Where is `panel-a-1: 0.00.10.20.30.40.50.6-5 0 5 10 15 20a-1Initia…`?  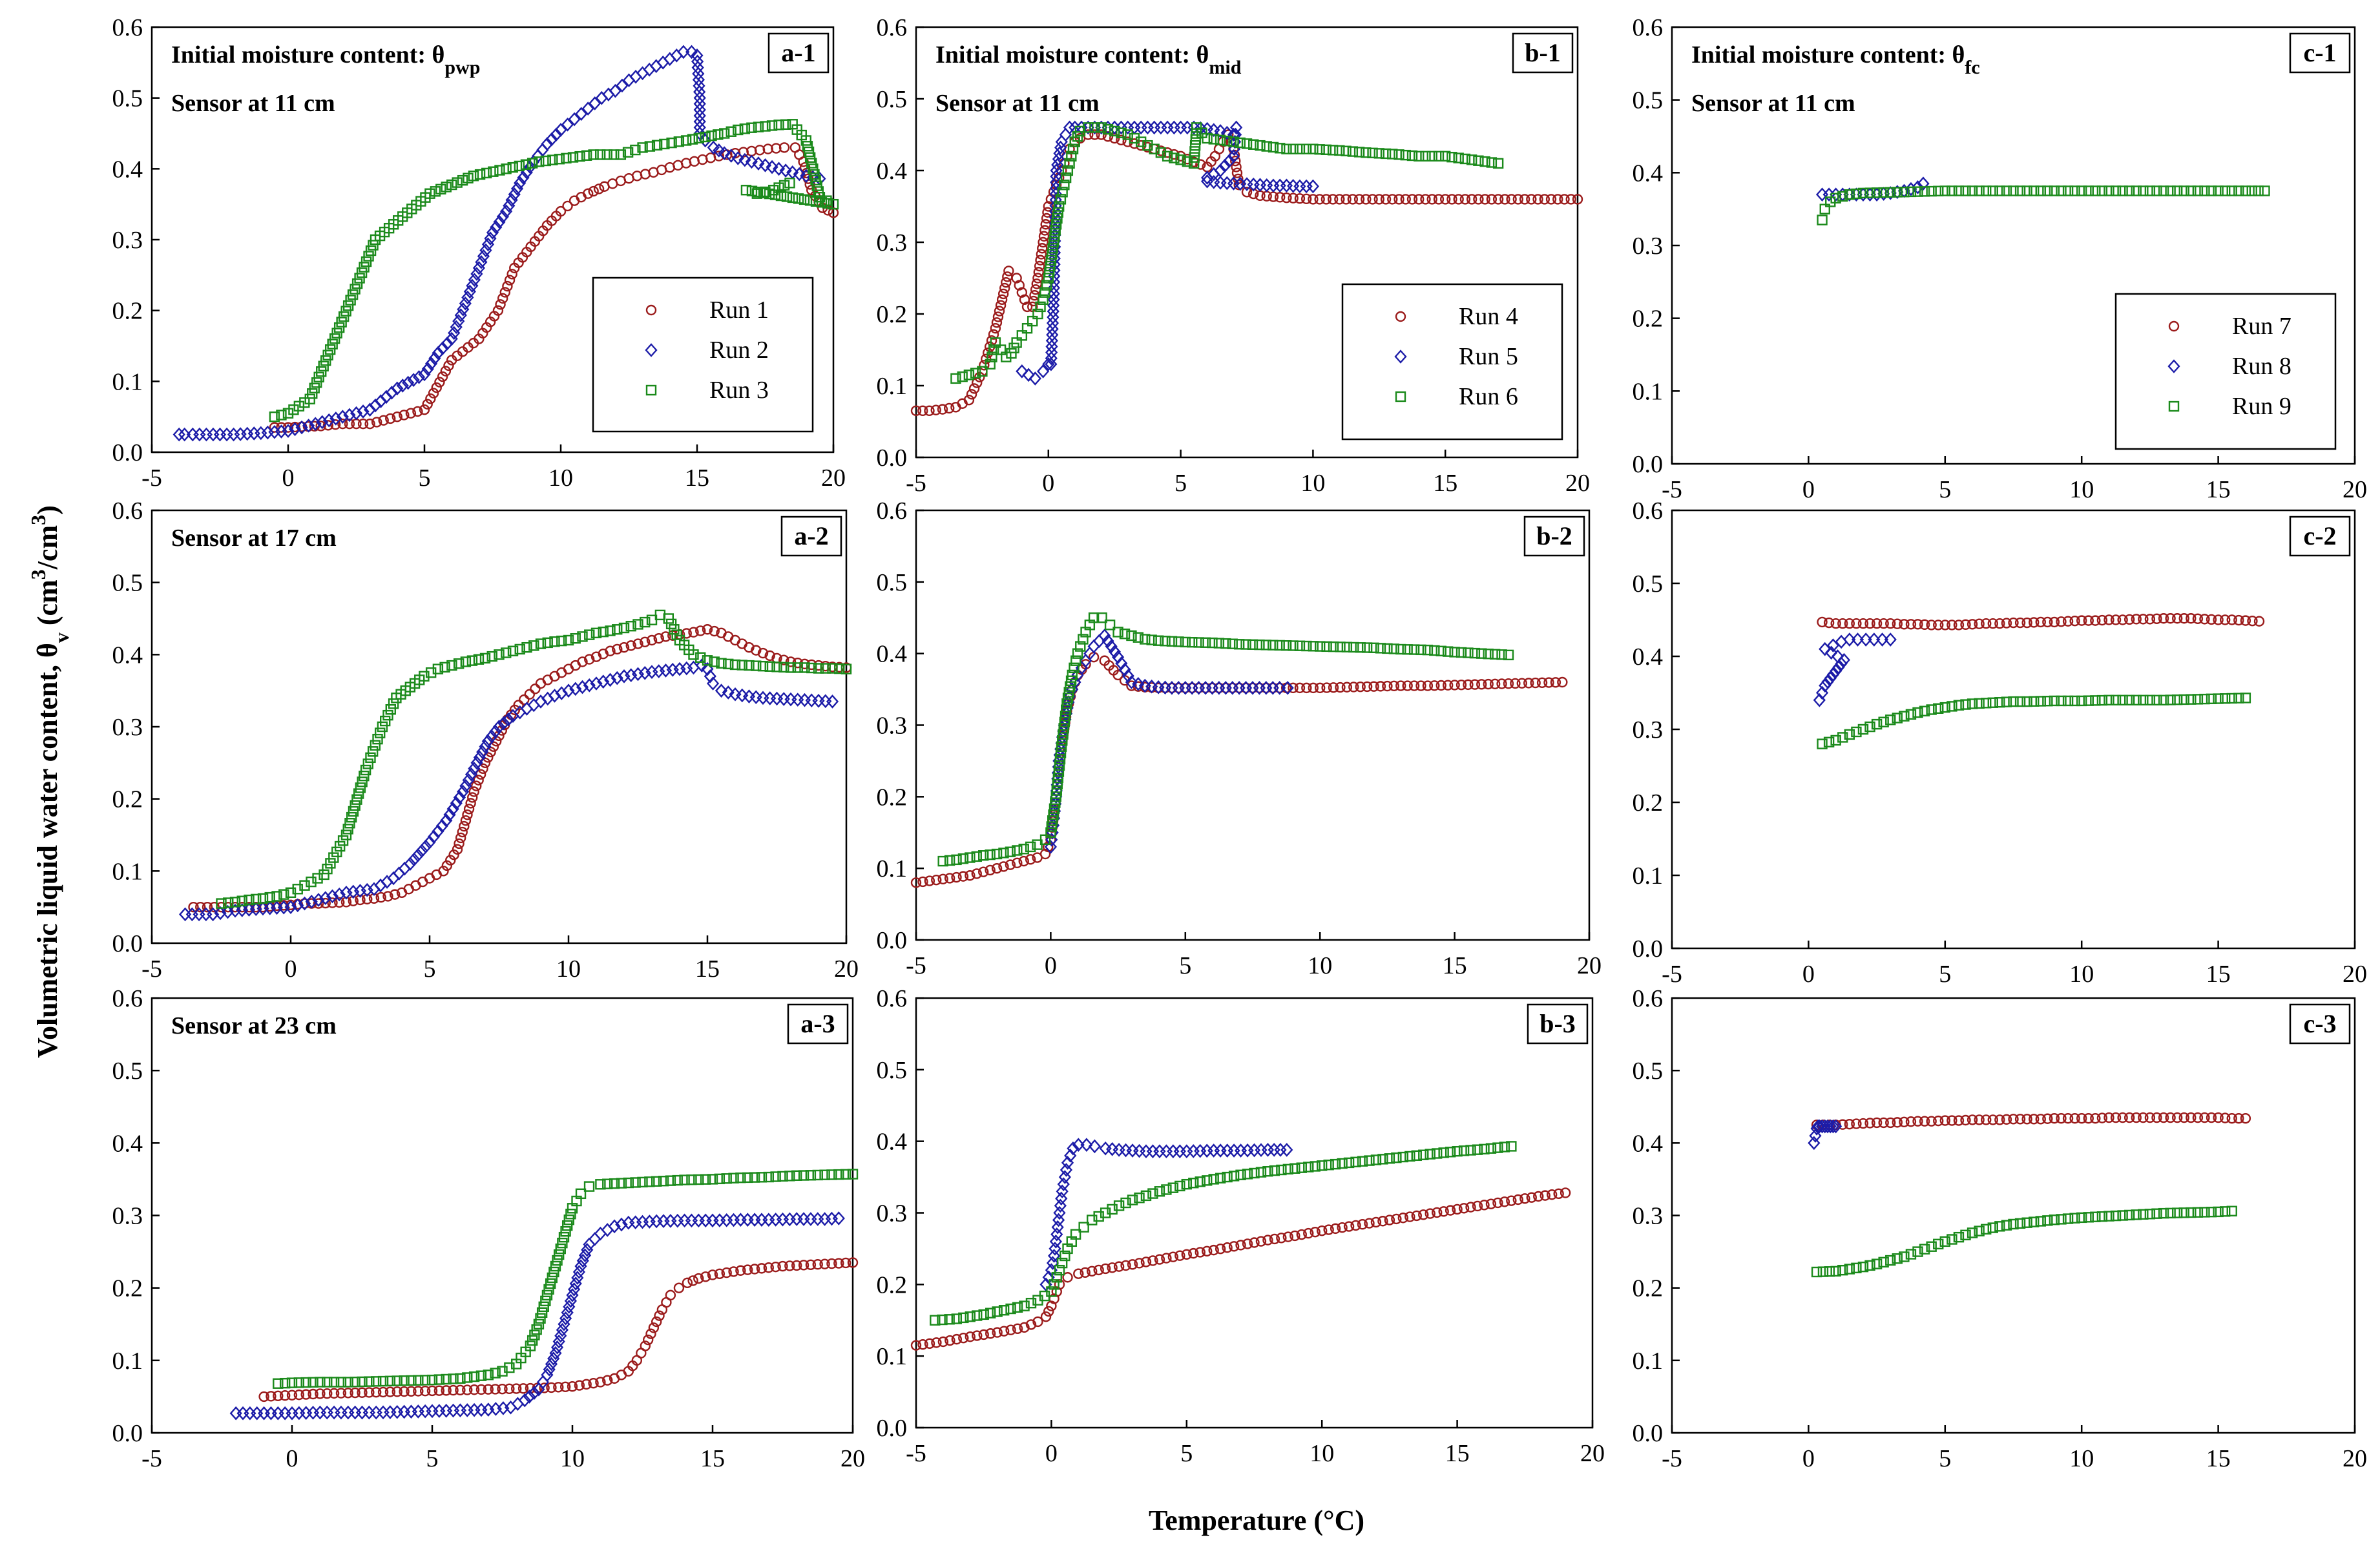
panel-a-1: 0.00.10.20.30.40.50.6-5 0 5 10 15 20a-1Initia… is located at coordinates (479, 253).